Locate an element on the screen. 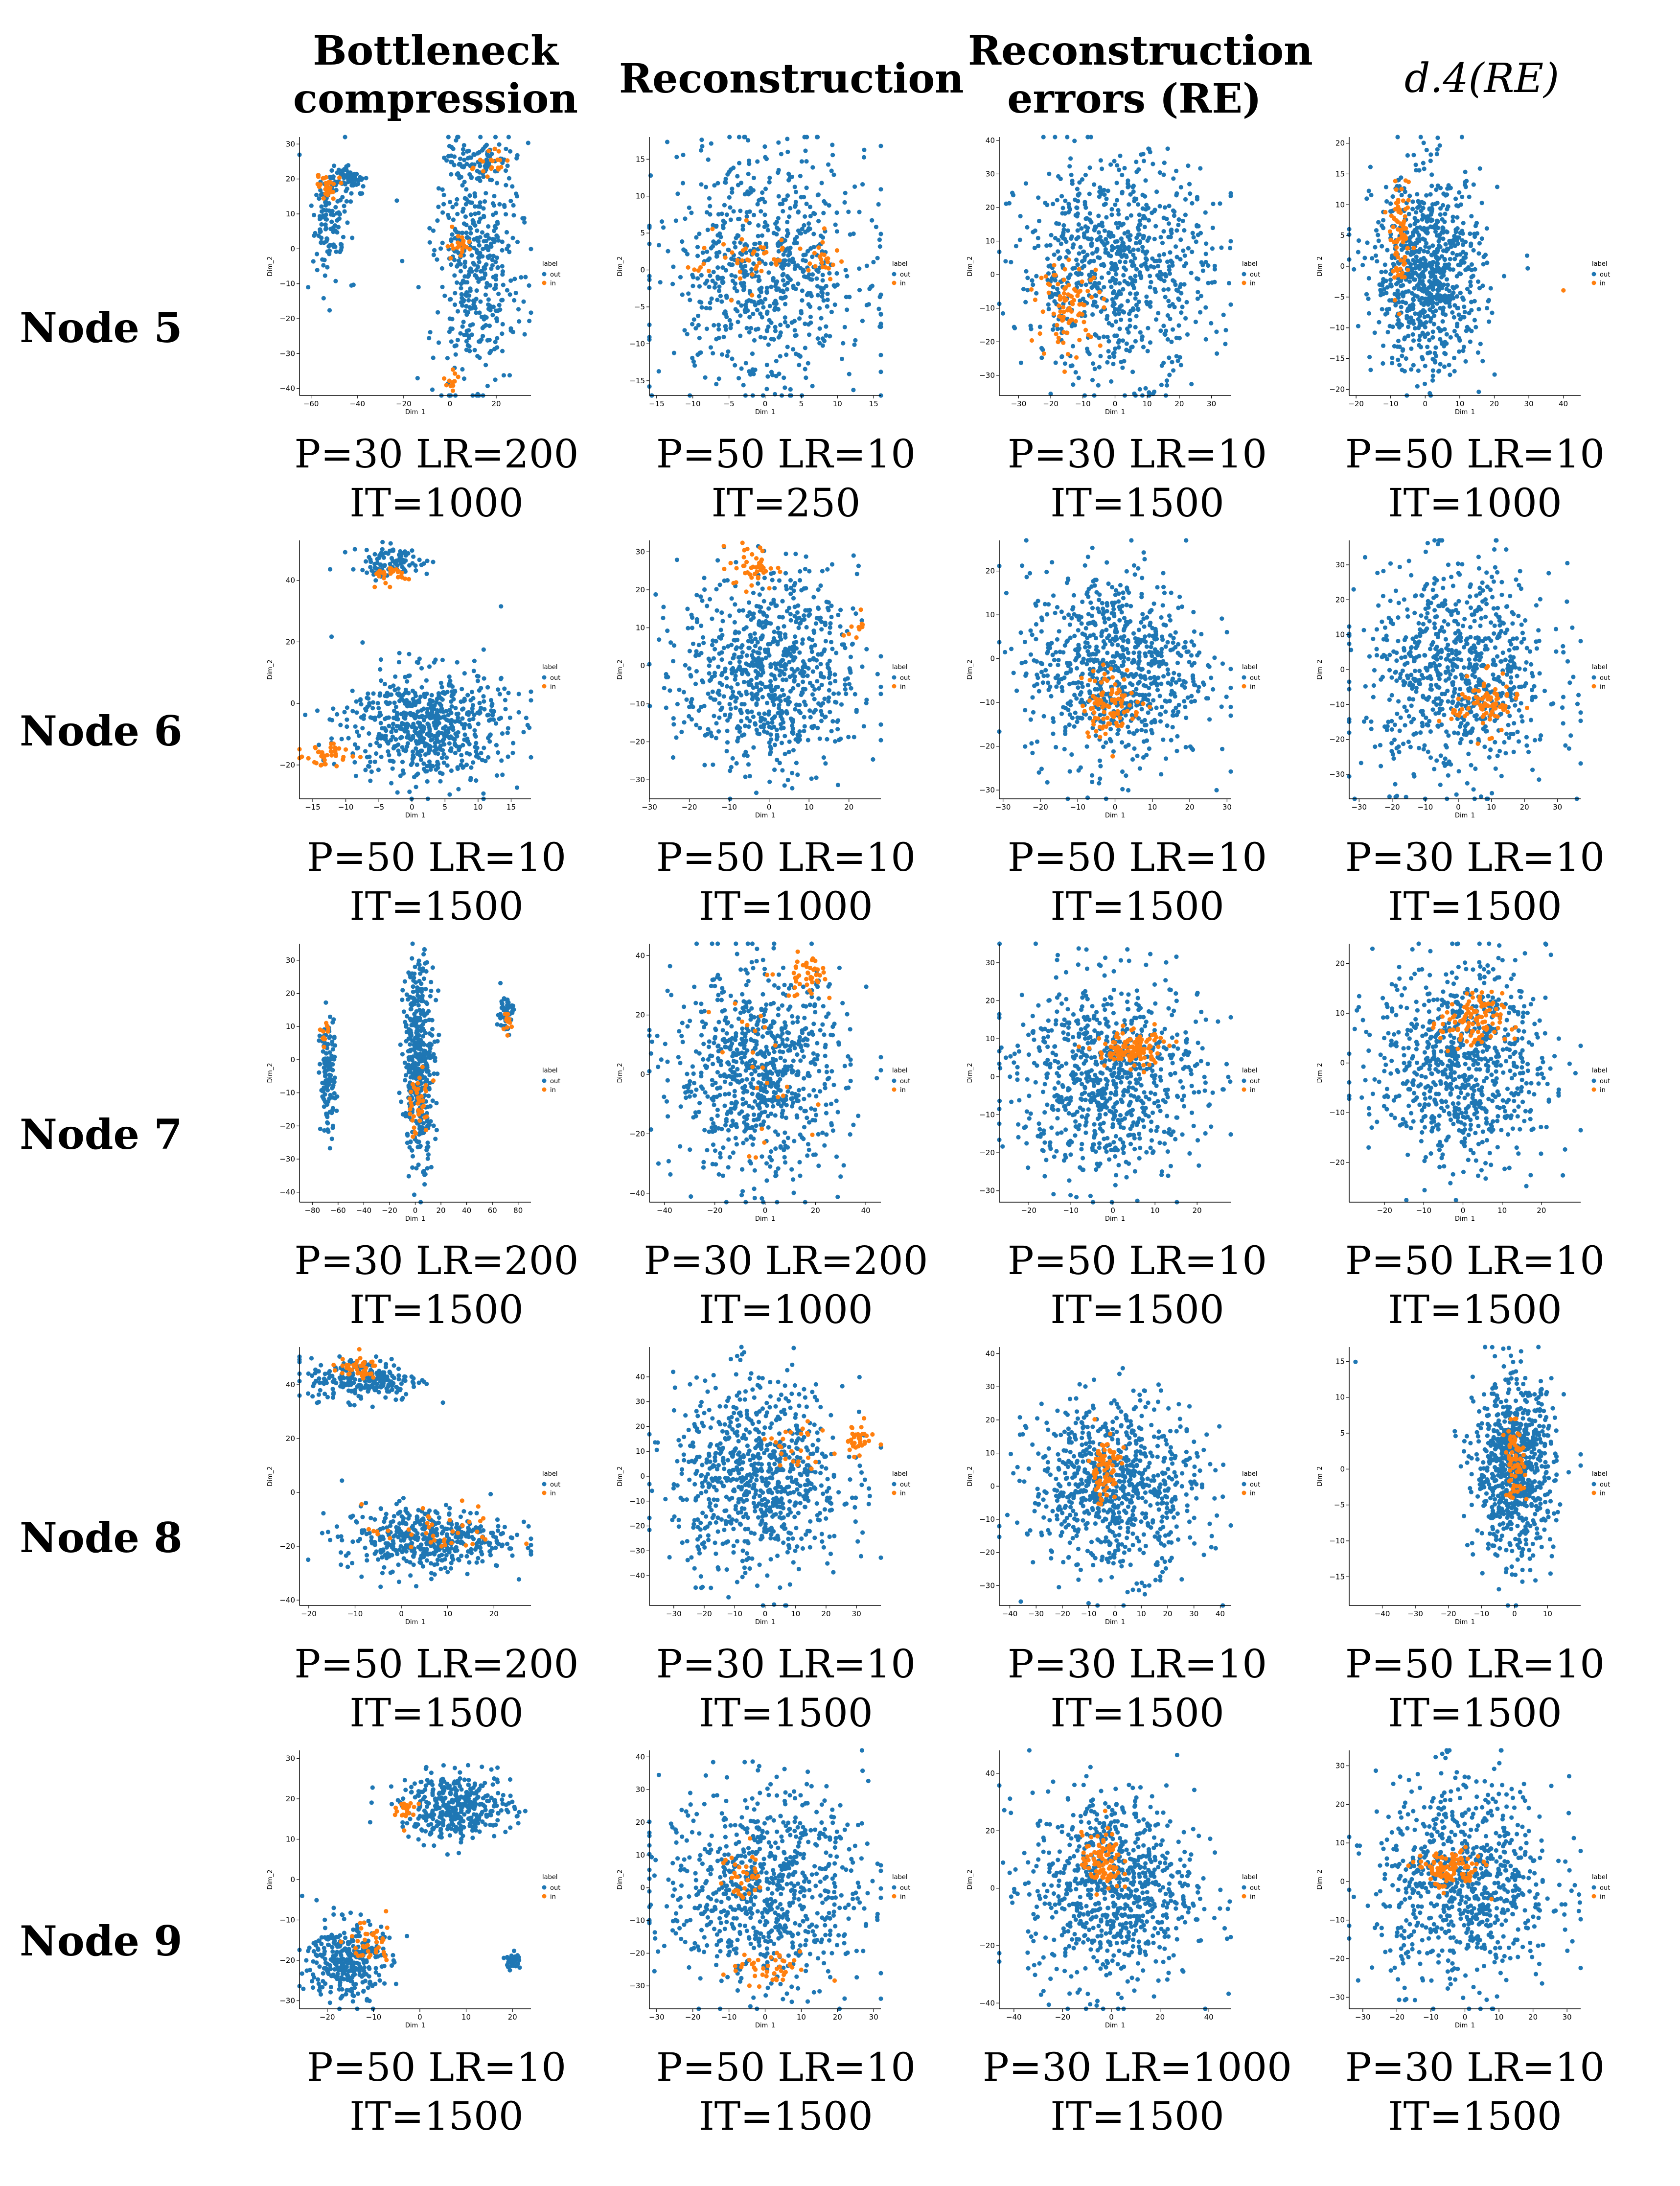  y-tick-label: 30 is located at coordinates (290, 144).